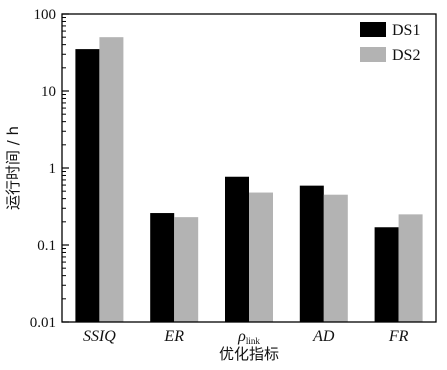  Describe the element at coordinates (237, 249) in the screenshot. I see `bar-ds1-ρlink` at that location.